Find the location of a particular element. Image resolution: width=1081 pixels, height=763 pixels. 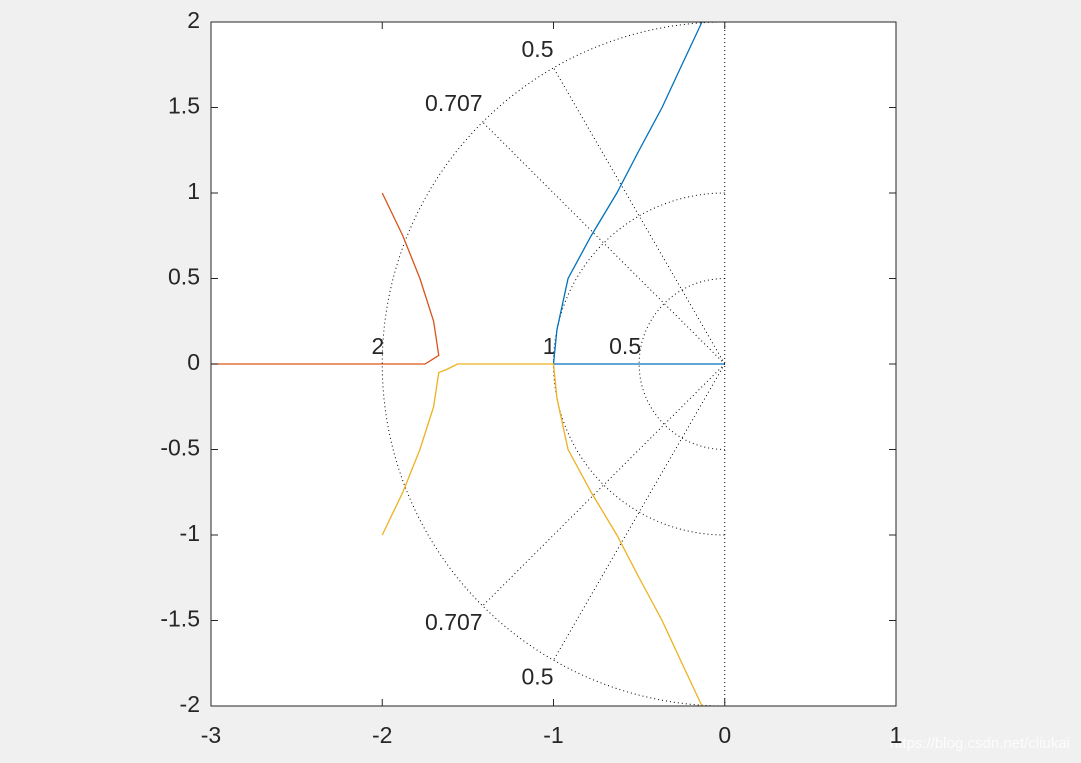

wn-label: 2 is located at coordinates (377, 346).